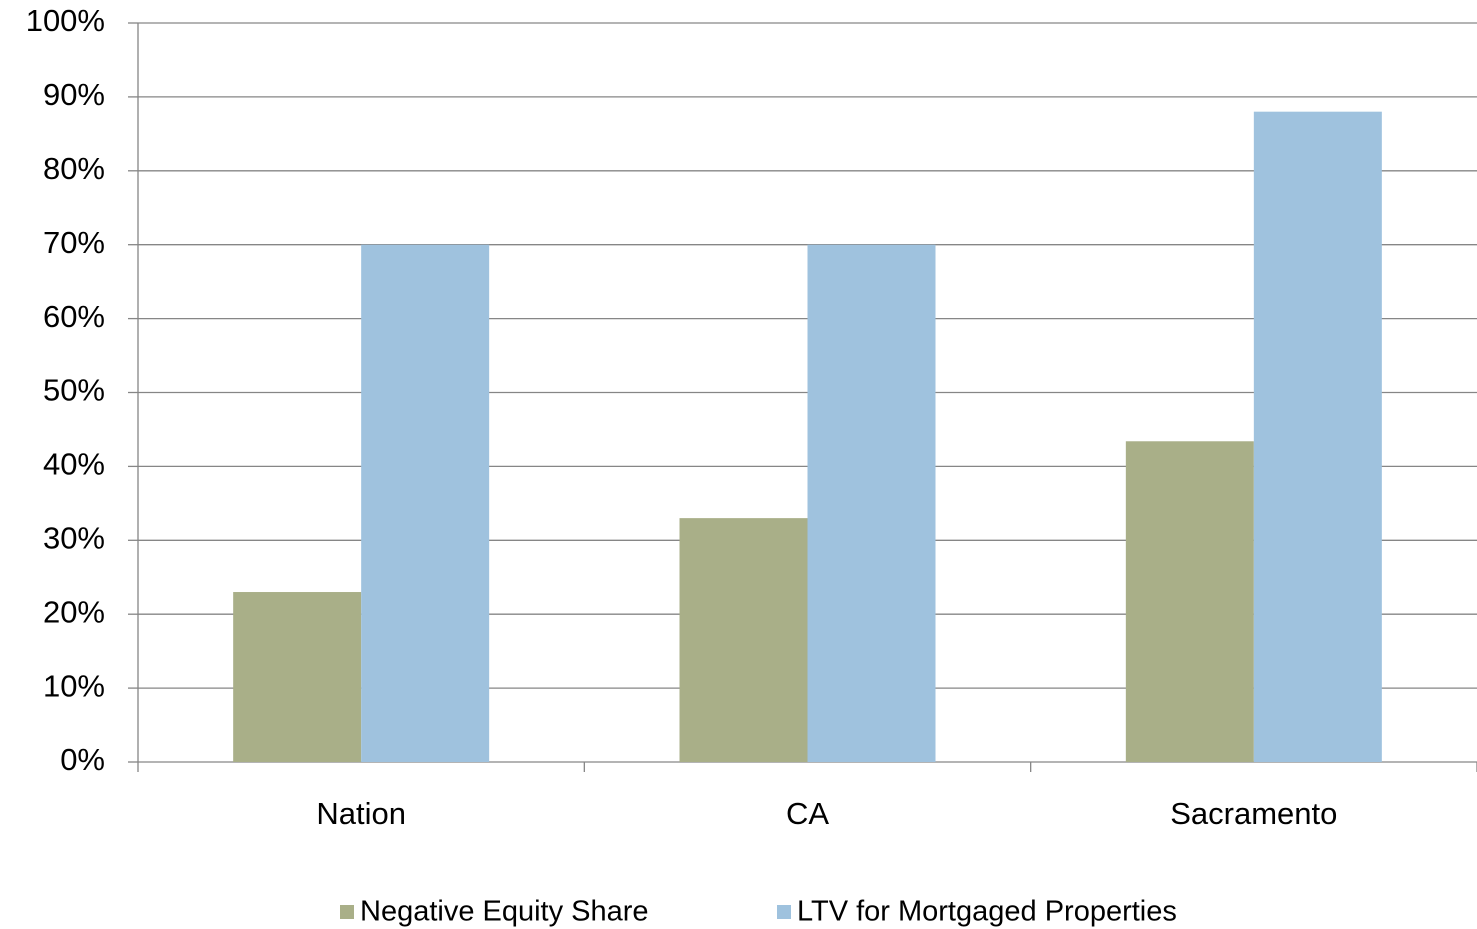  What do you see at coordinates (807, 813) in the screenshot?
I see `x-tick-label: CA` at bounding box center [807, 813].